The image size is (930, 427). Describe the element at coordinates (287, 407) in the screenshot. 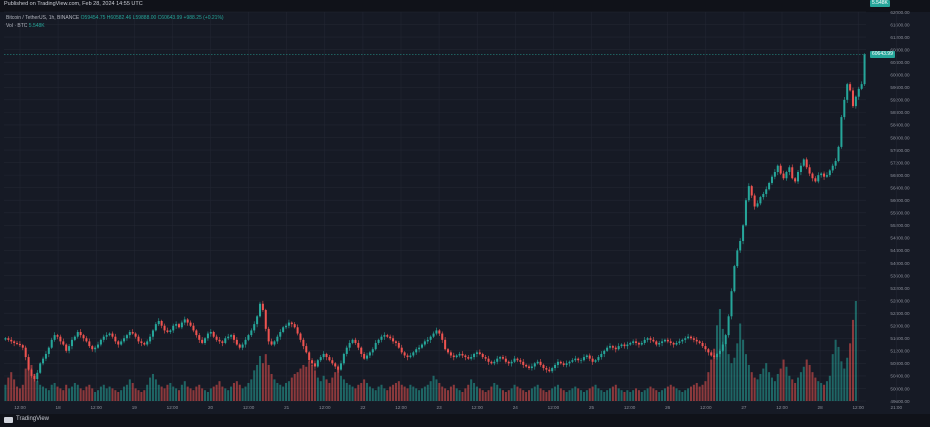

I see `x-tick-label: 21` at that location.